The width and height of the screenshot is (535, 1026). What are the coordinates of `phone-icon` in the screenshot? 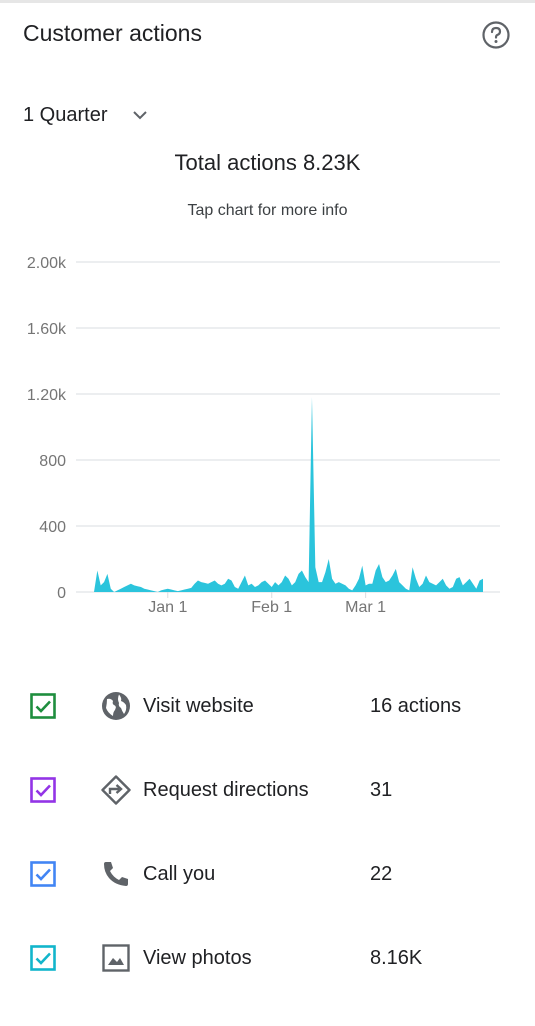 It's located at (116, 874).